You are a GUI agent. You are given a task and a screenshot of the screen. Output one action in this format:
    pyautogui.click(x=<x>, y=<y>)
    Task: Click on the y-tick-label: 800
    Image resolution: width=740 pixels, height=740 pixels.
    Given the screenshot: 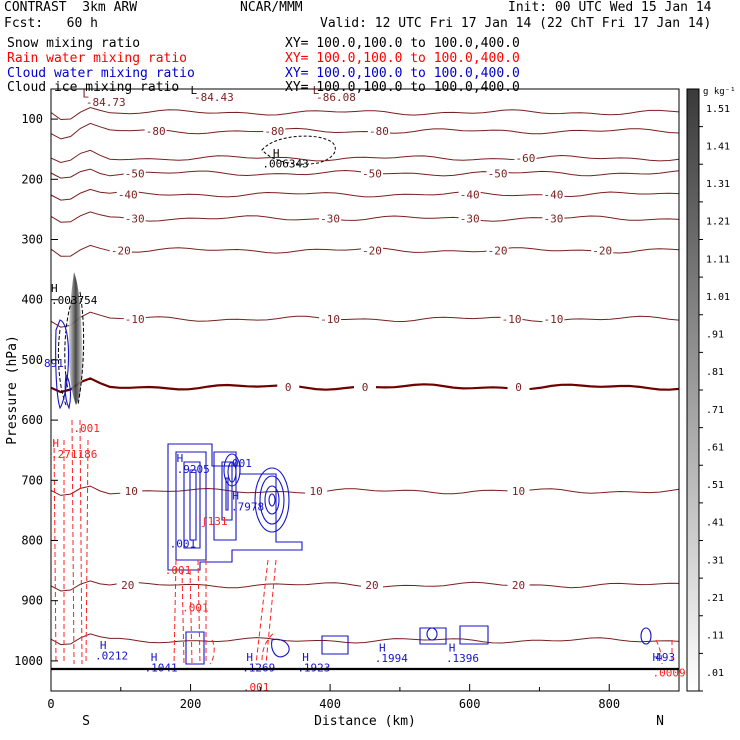 What is the action you would take?
    pyautogui.click(x=32, y=541)
    